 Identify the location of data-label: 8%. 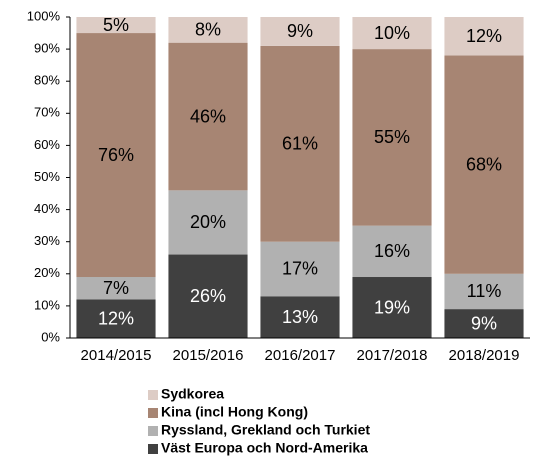
(208, 30).